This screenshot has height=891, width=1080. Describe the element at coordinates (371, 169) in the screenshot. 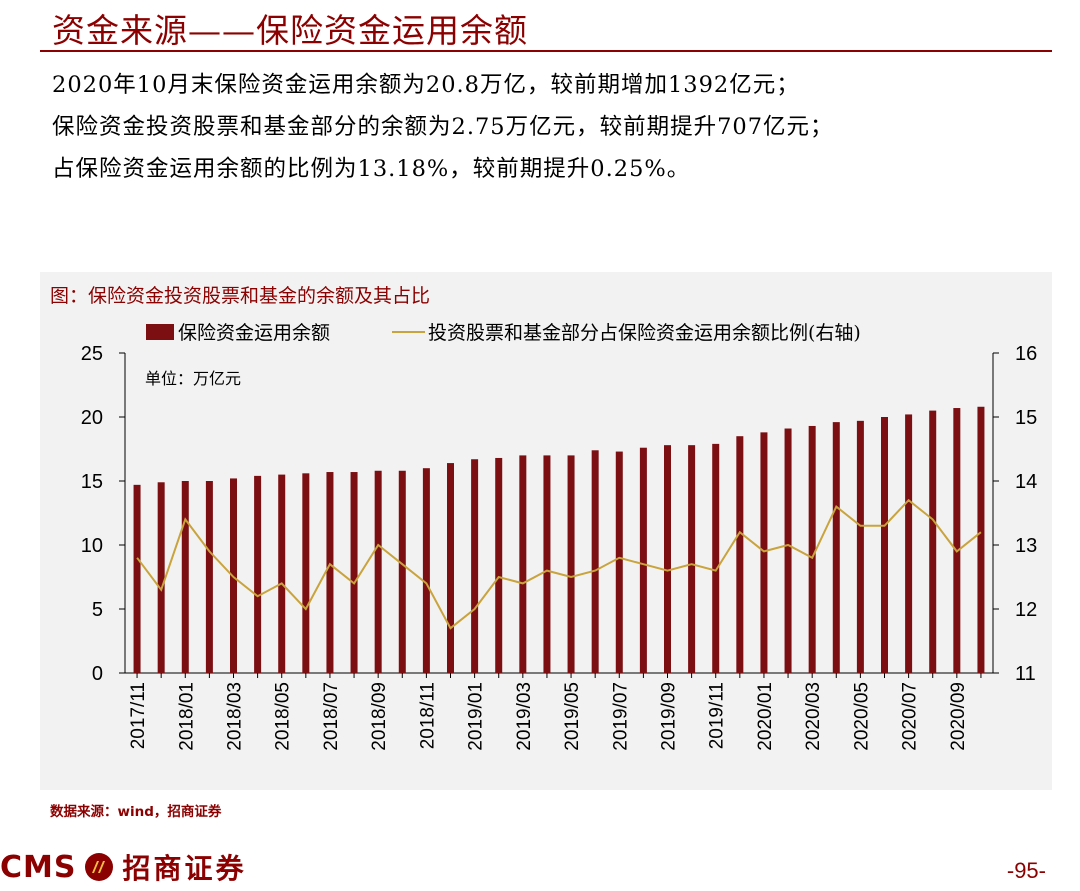

I see `summary-line-3: 占保险资金运用余额的比例为13.18%，较前期提升0.25%。` at that location.